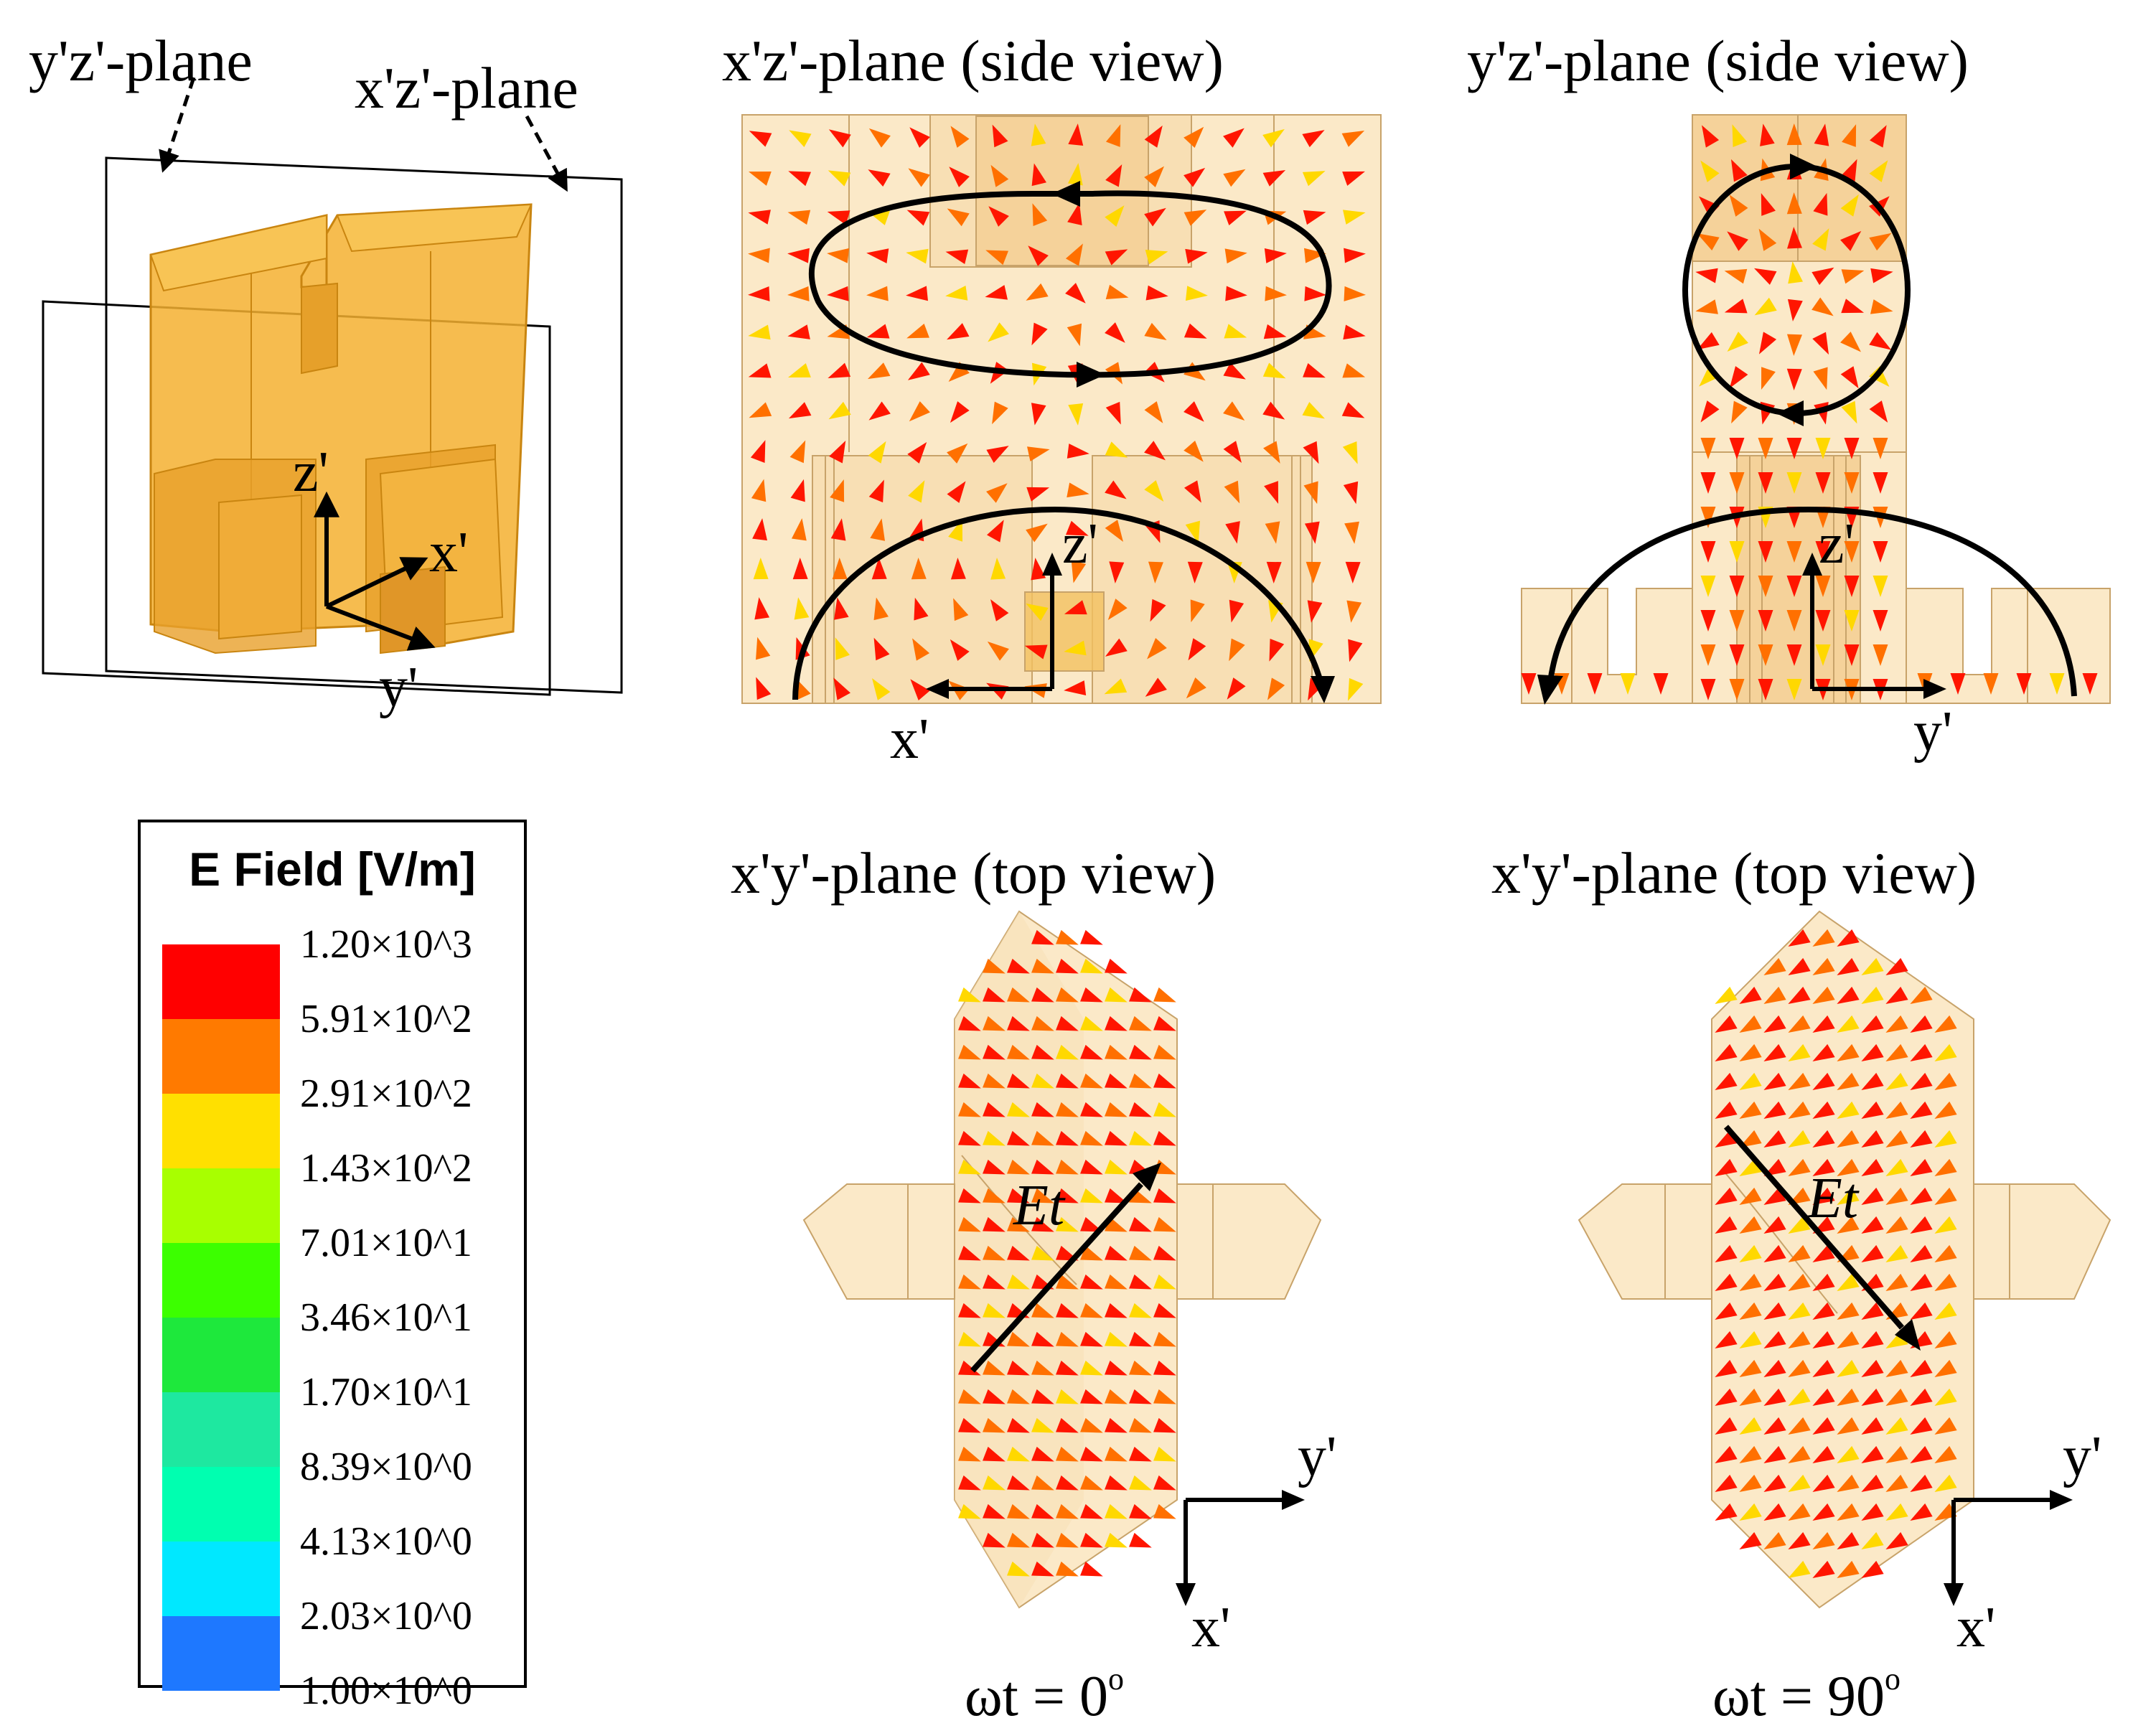 Image resolution: width=2156 pixels, height=1736 pixels. Describe the element at coordinates (1933, 732) in the screenshot. I see `yz-y-label: y'` at that location.